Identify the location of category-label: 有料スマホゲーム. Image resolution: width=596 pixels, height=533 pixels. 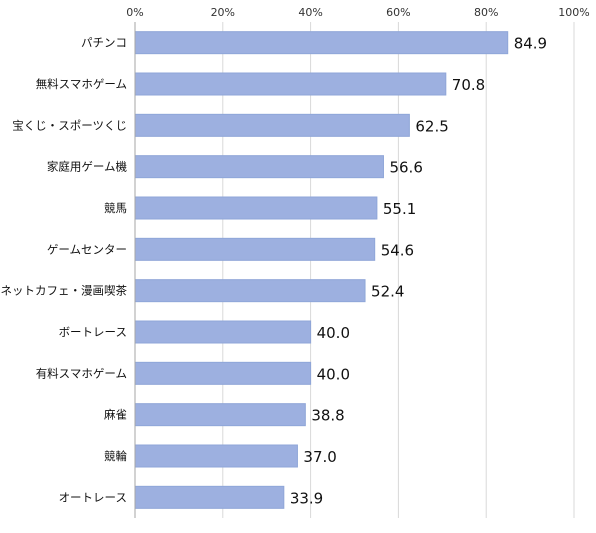
(81, 373).